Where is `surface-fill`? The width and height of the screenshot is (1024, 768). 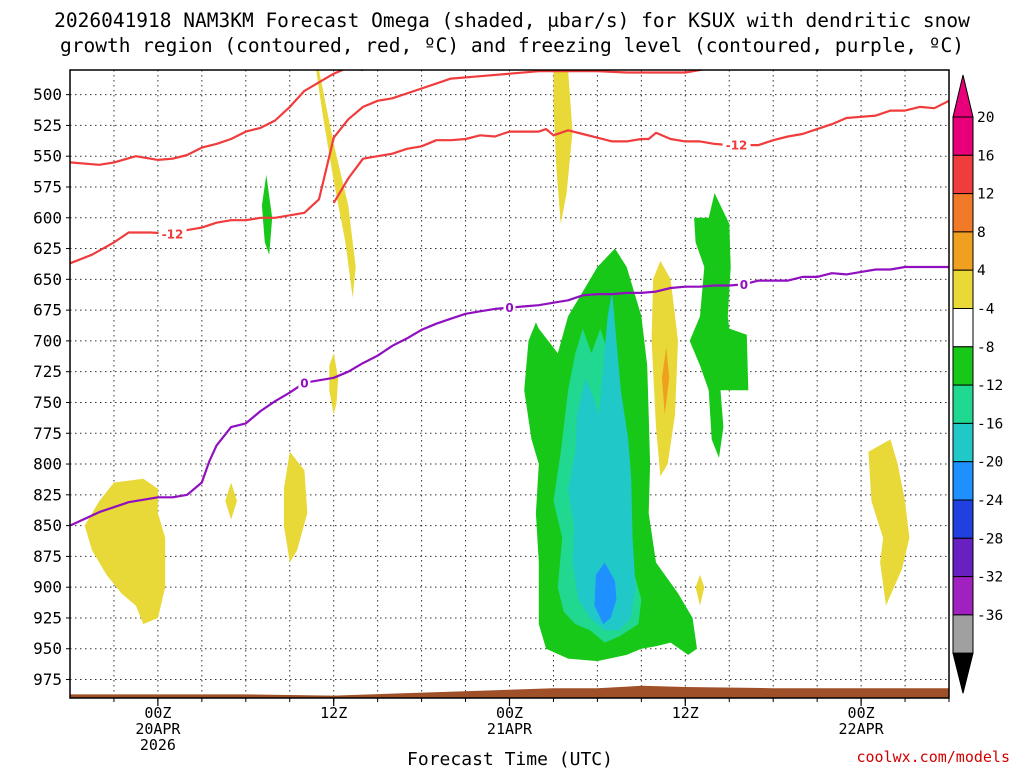
surface-fill is located at coordinates (509, 691).